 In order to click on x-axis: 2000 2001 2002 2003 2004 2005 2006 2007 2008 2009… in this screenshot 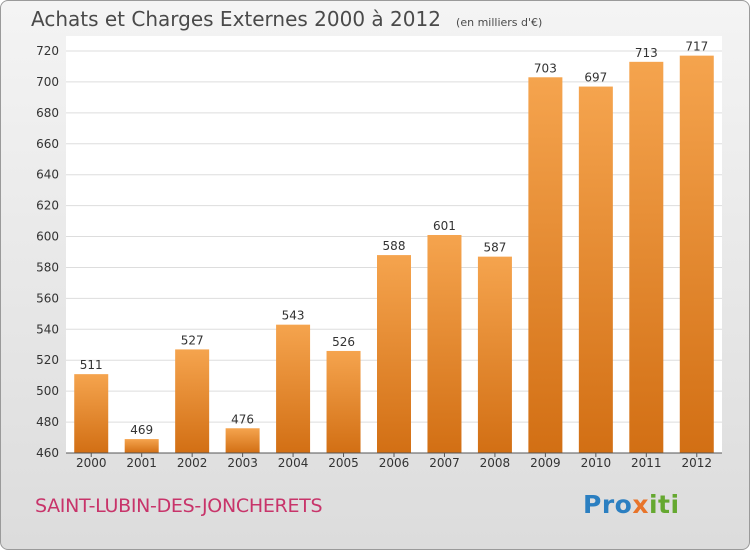, I will do `click(394, 461)`.